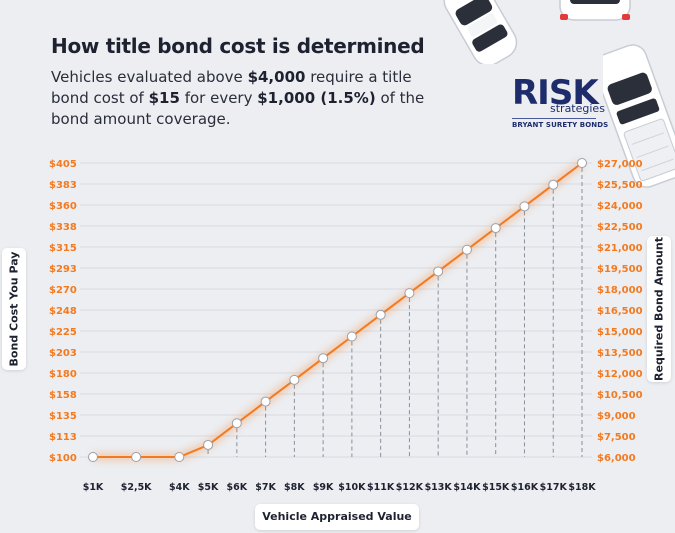 The image size is (675, 533). What do you see at coordinates (496, 487) in the screenshot?
I see `x-tick-label: $15K` at bounding box center [496, 487].